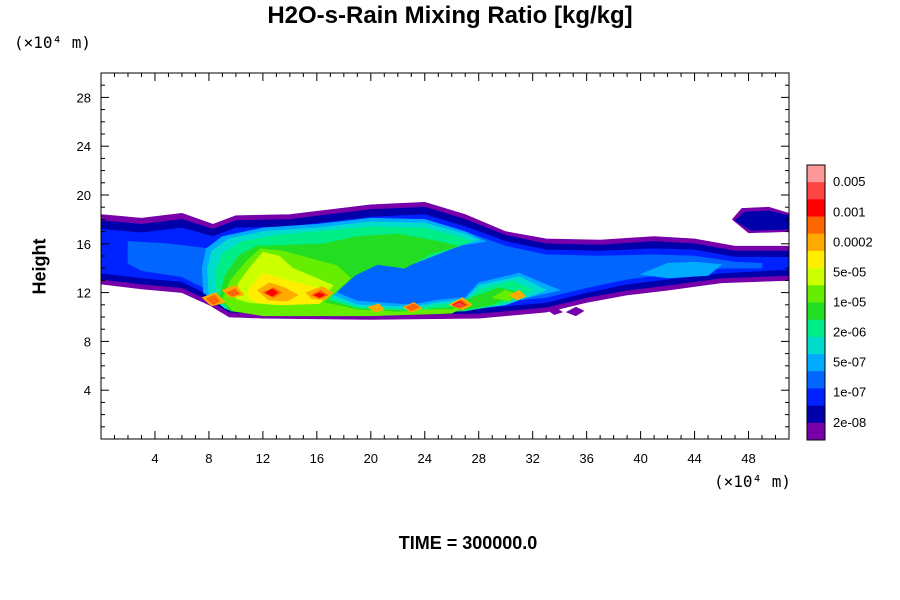 This screenshot has height=600, width=900. What do you see at coordinates (84, 244) in the screenshot?
I see `y-tick-label: 16` at bounding box center [84, 244].